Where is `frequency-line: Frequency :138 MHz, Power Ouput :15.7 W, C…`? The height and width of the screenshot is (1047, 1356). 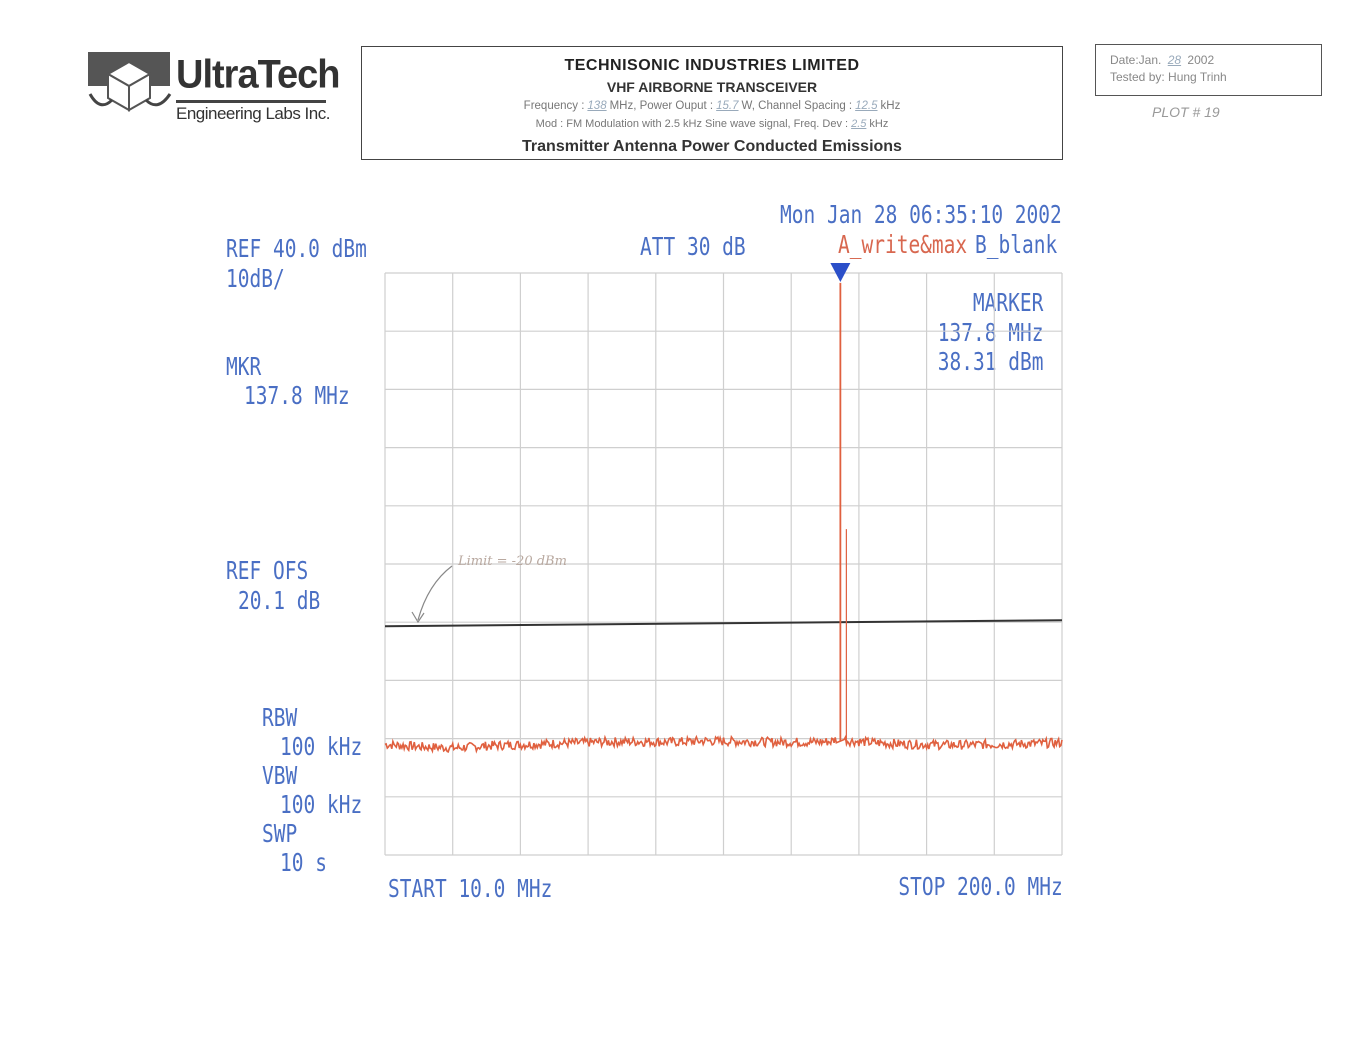
frequency-line: Frequency :138 MHz, Power Ouput :15.7 W, C… is located at coordinates (712, 106).